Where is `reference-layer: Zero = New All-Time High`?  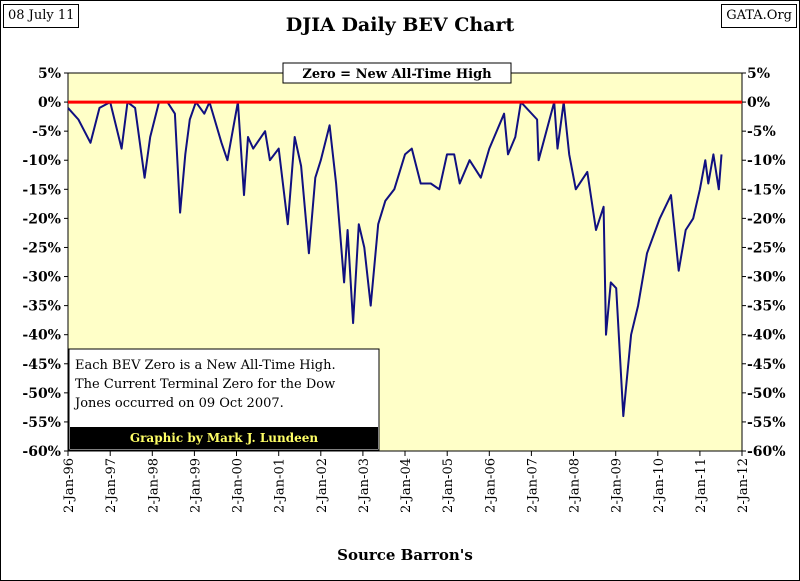 reference-layer: Zero = New All-Time High is located at coordinates (405, 83).